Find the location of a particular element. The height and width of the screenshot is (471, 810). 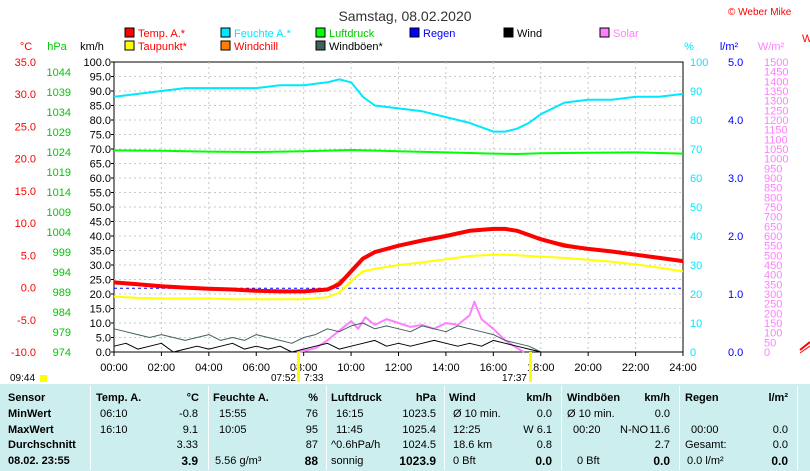

edge-cut-label: W is located at coordinates (806, 39).